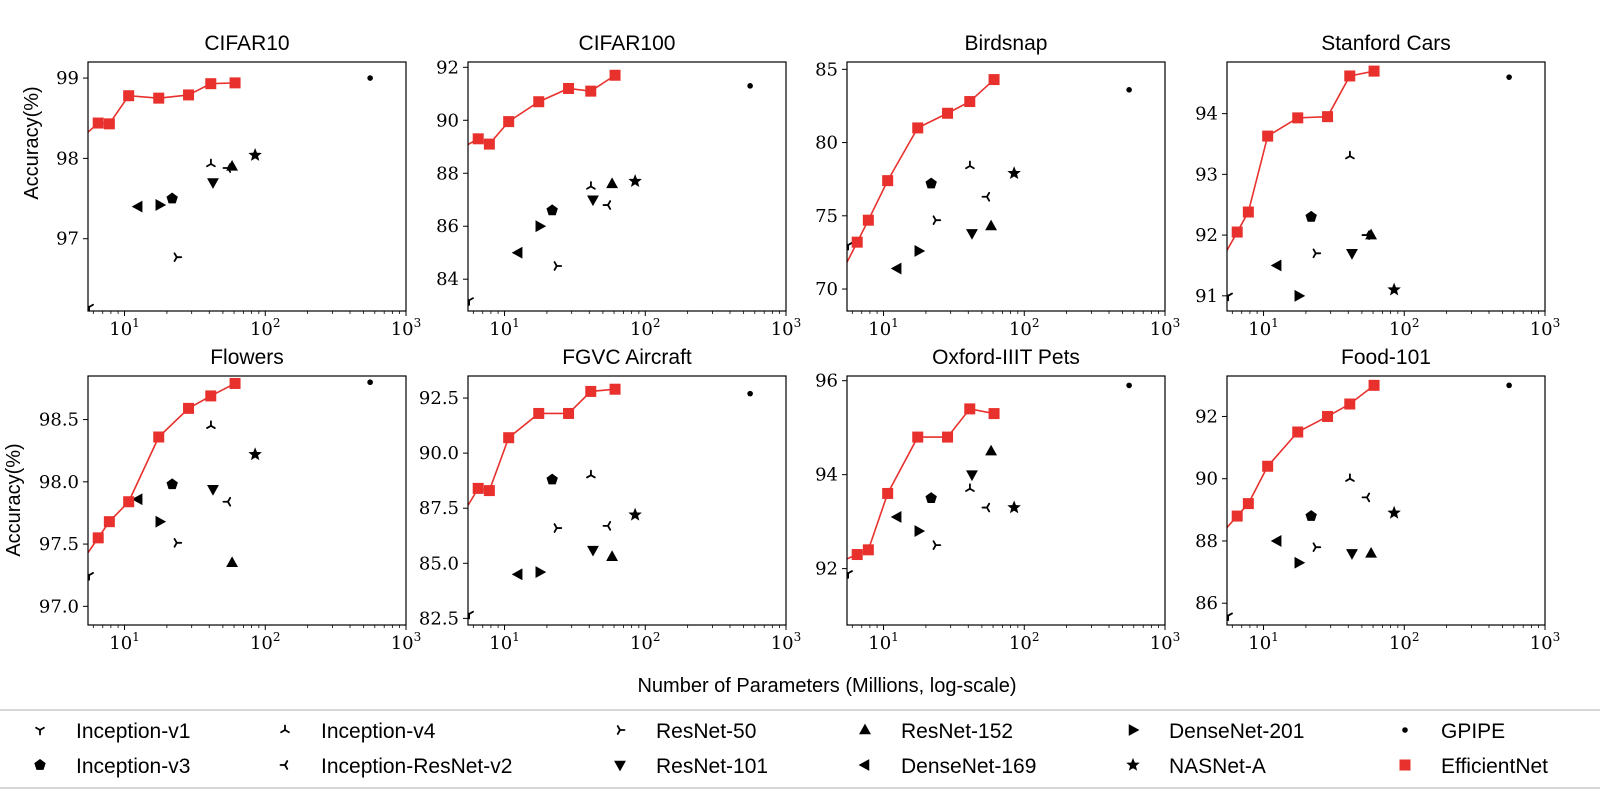 The height and width of the screenshot is (800, 1600). Describe the element at coordinates (691, 766) in the screenshot. I see `legend-item-resnet-101: ResNet-101` at that location.